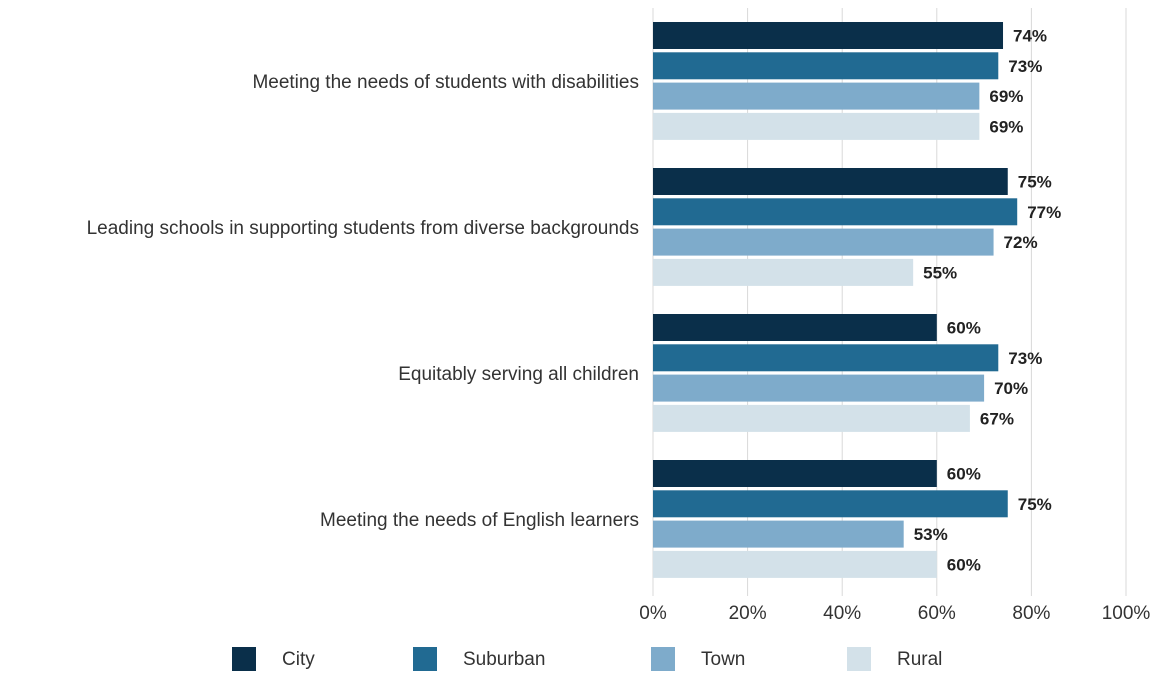  What do you see at coordinates (479, 520) in the screenshot?
I see `category-label: Meeting the needs of English learners` at bounding box center [479, 520].